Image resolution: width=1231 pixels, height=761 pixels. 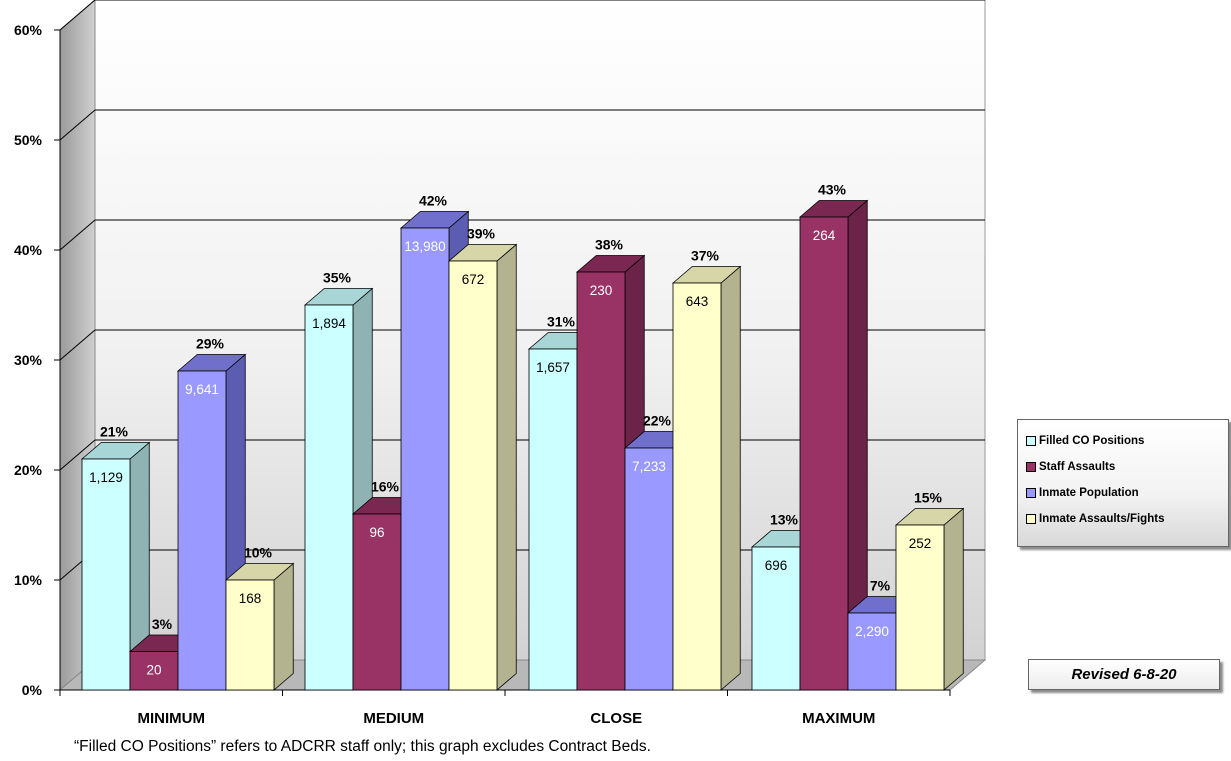 I want to click on y-tick-label: 30%, so click(x=28, y=360).